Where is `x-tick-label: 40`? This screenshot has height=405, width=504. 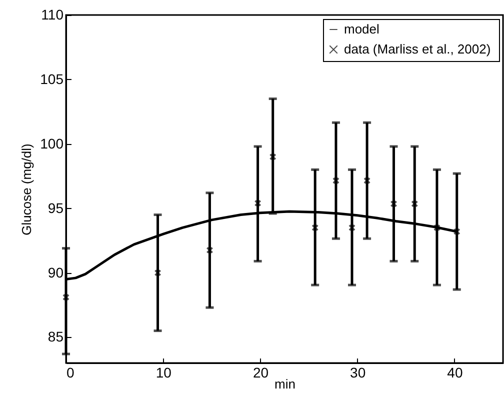
x-tick-label: 40 is located at coordinates (455, 372).